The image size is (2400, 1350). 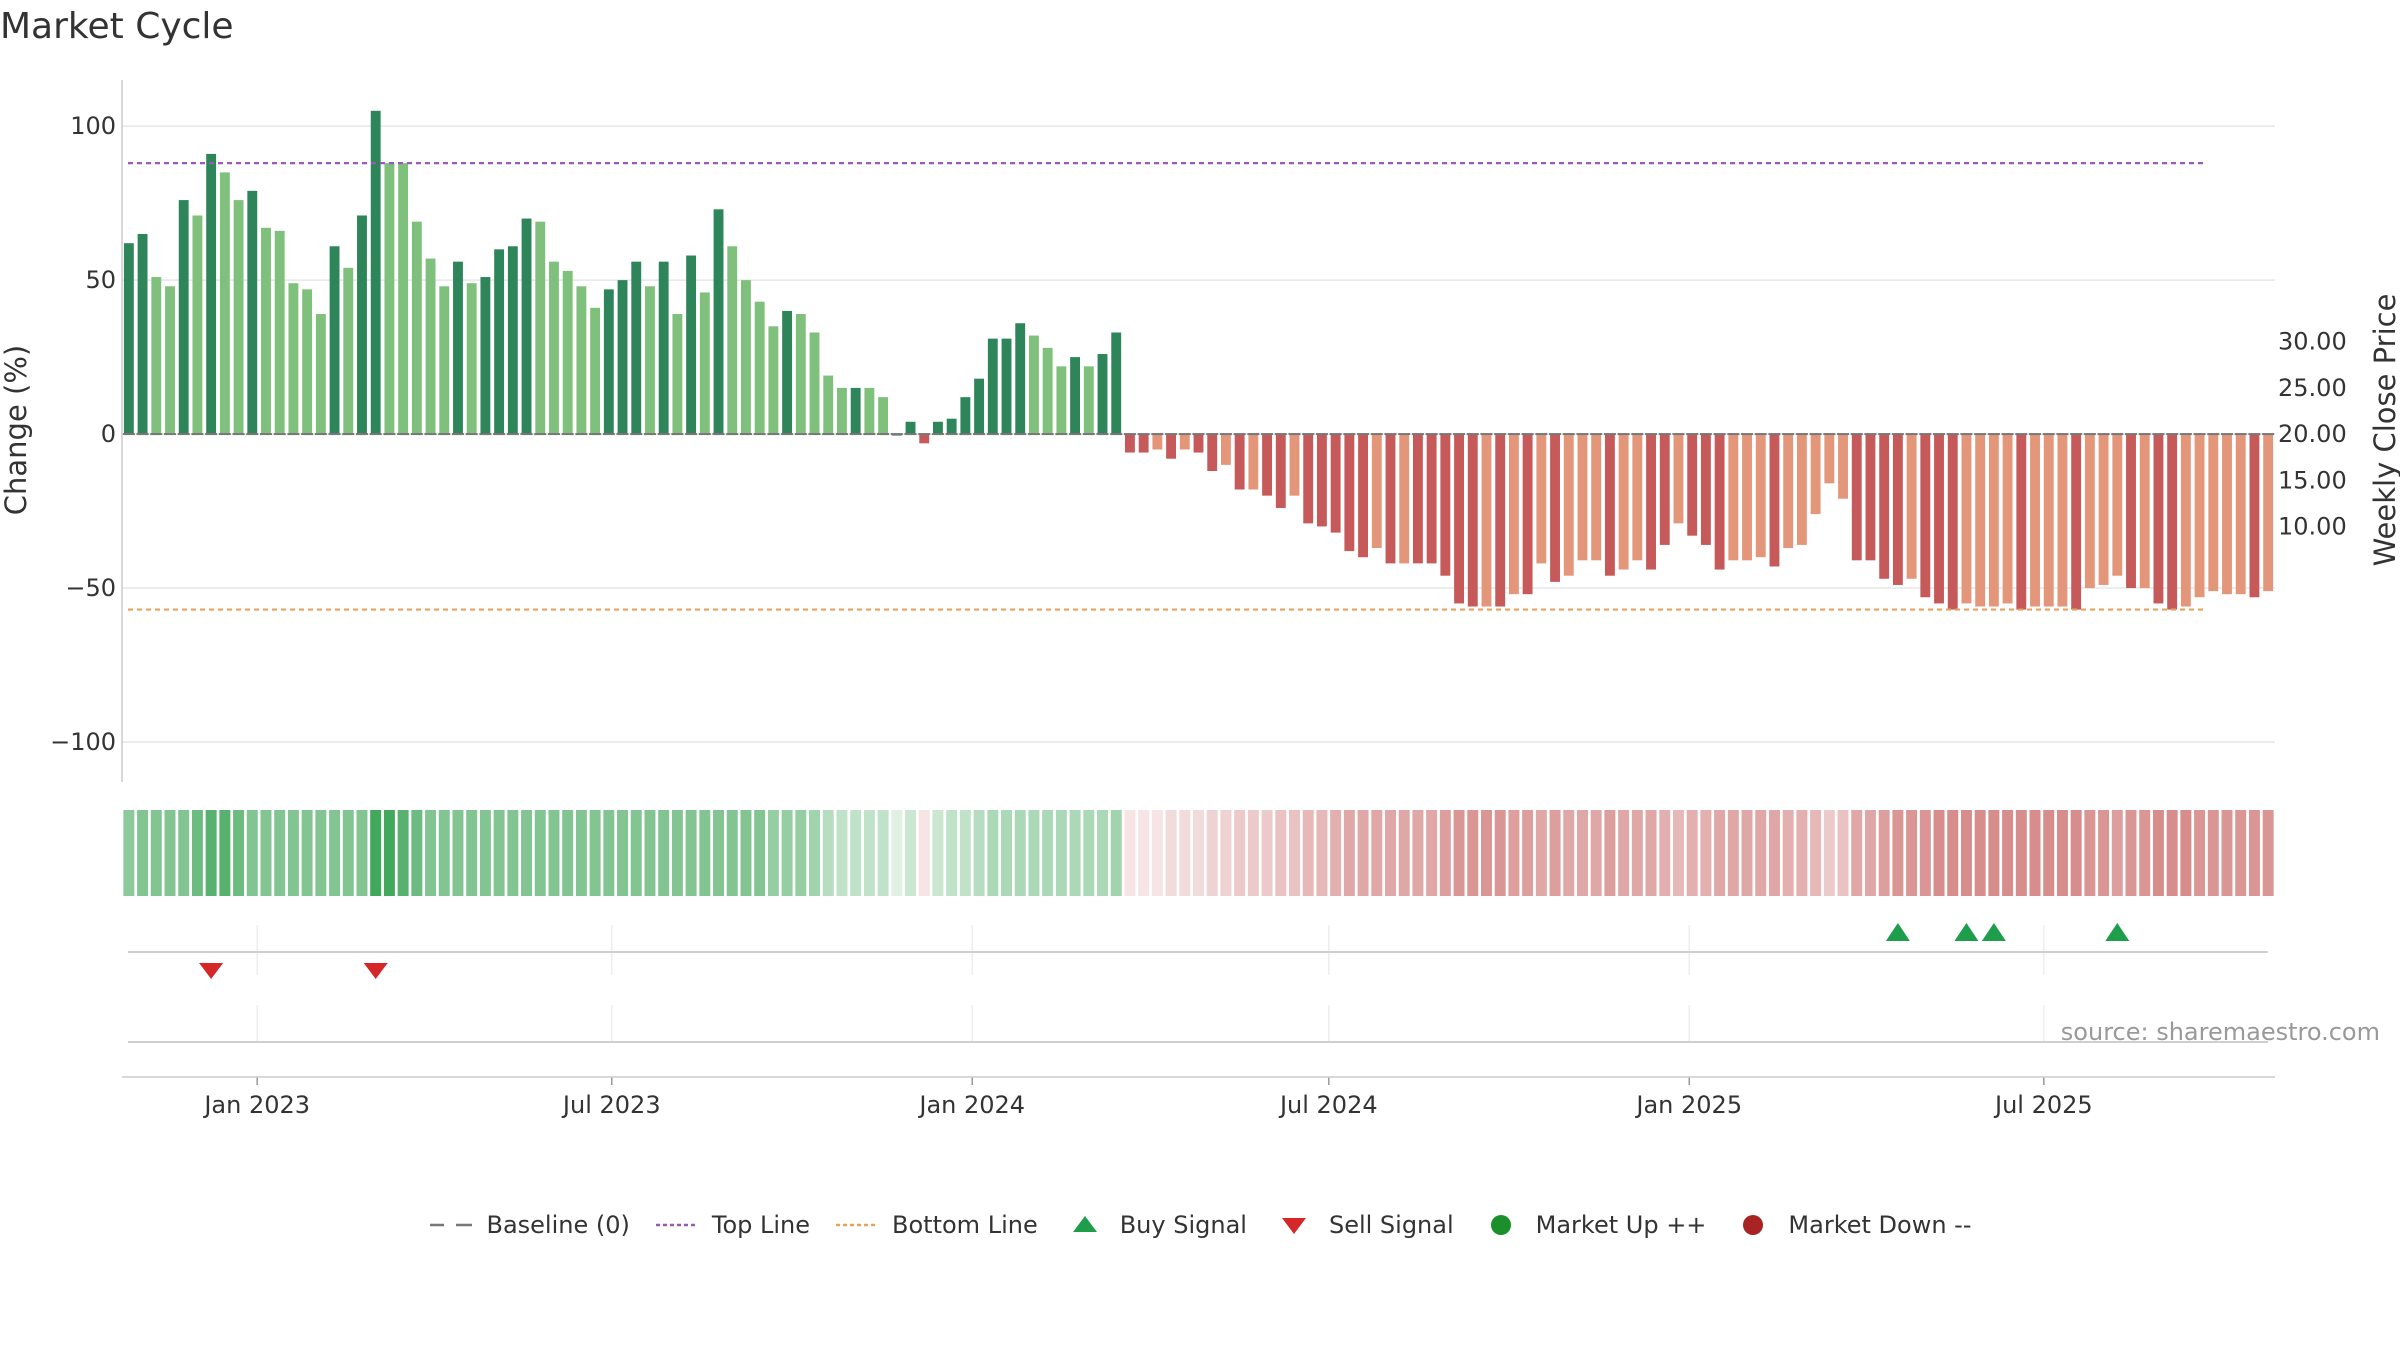 I want to click on y-tick-left: 100, so click(x=93, y=126).